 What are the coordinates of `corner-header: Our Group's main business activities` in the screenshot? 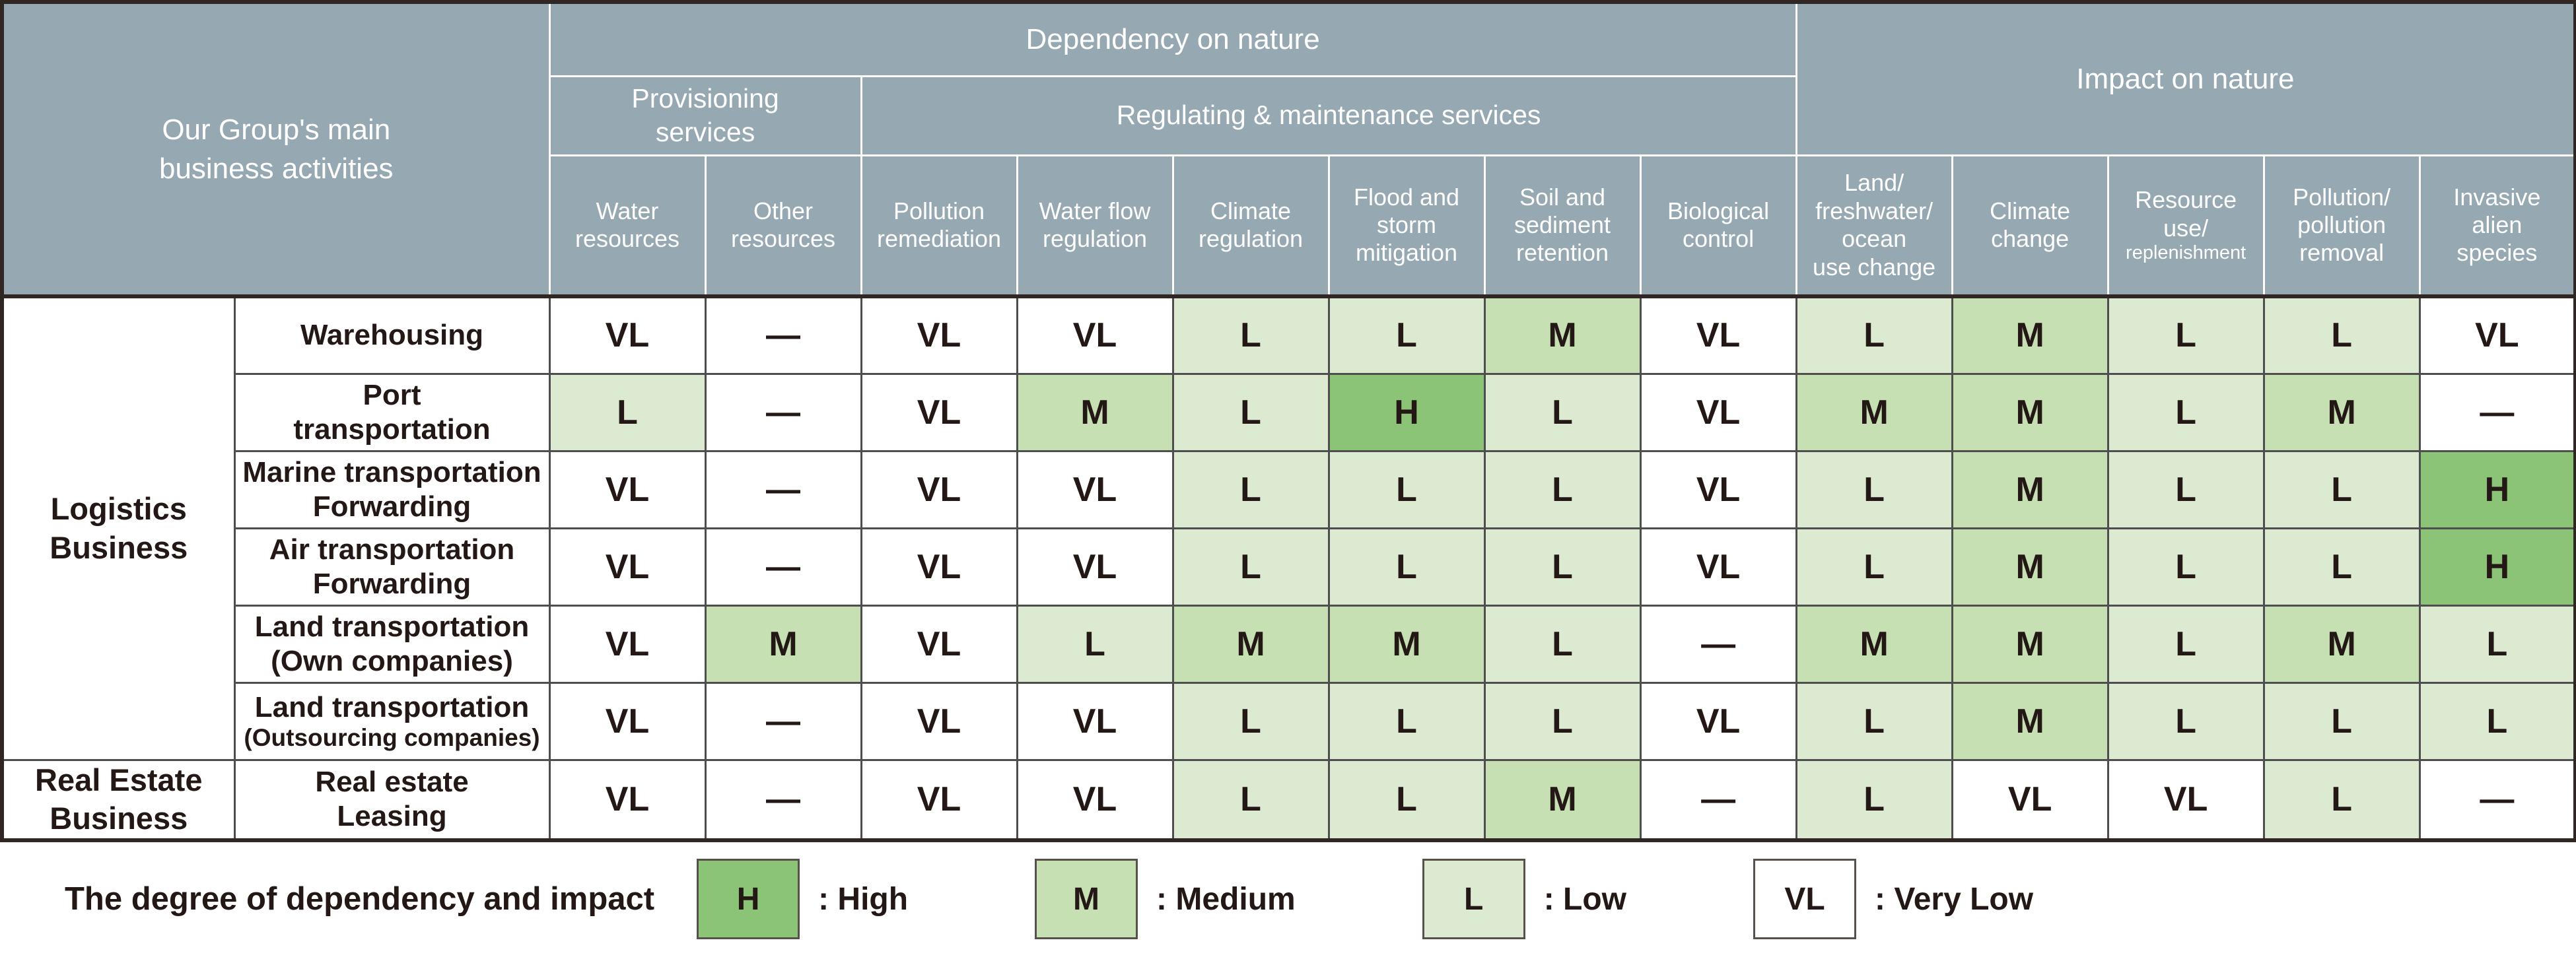 It's located at (276, 149).